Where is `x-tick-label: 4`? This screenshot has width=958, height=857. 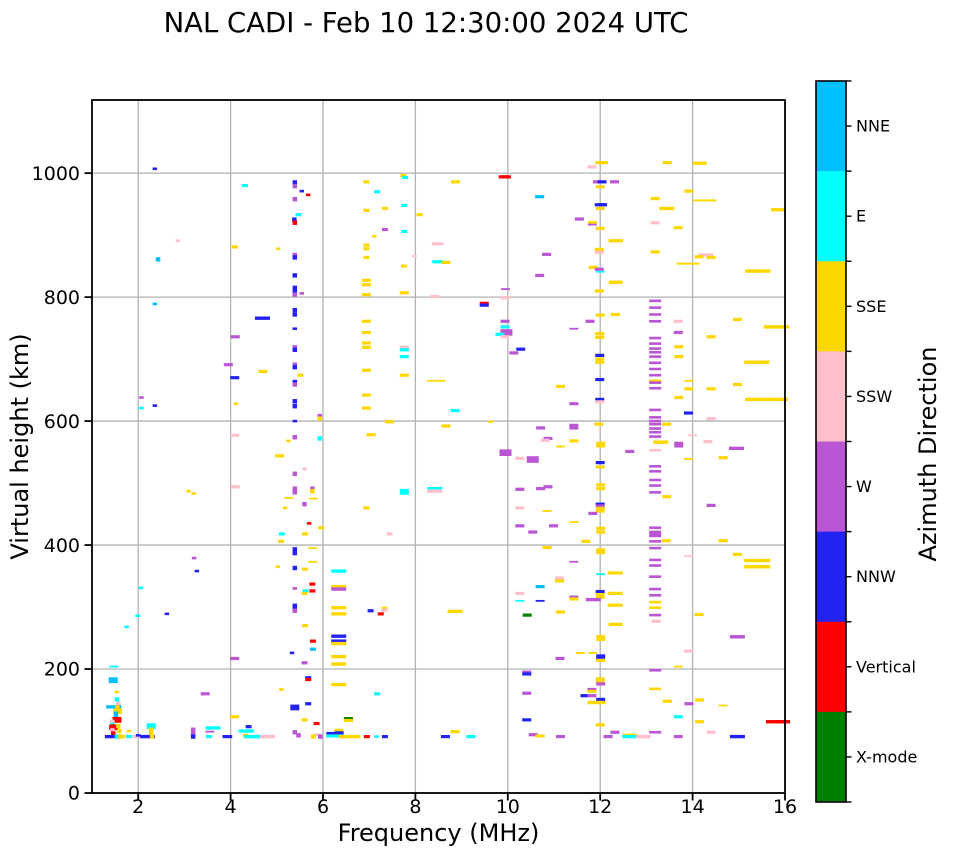
x-tick-label: 4 is located at coordinates (231, 807).